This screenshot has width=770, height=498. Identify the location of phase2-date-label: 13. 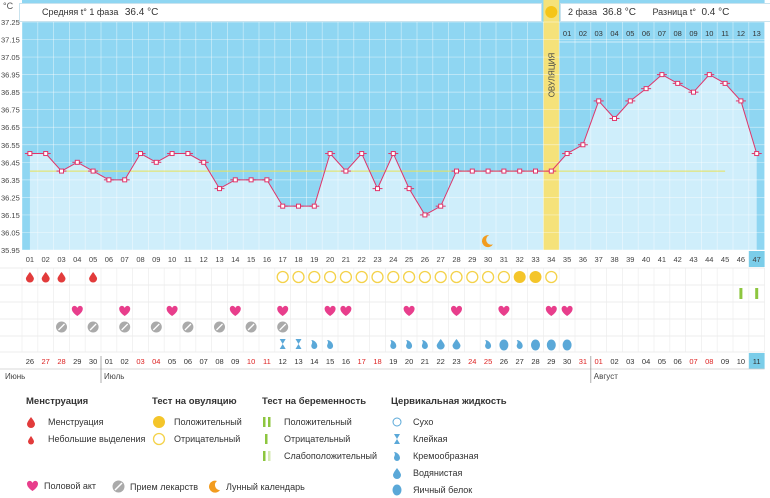
(757, 33).